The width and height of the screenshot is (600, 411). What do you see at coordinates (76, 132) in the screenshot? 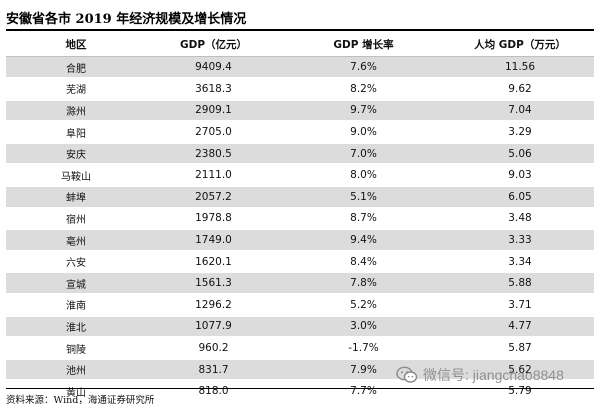
I see `cell-region: 阜阳` at bounding box center [76, 132].